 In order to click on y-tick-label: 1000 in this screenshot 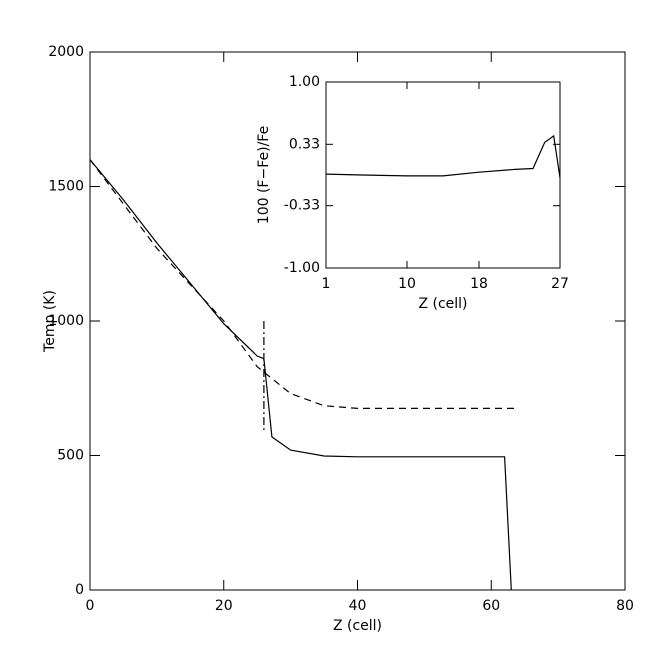, I will do `click(66, 321)`.